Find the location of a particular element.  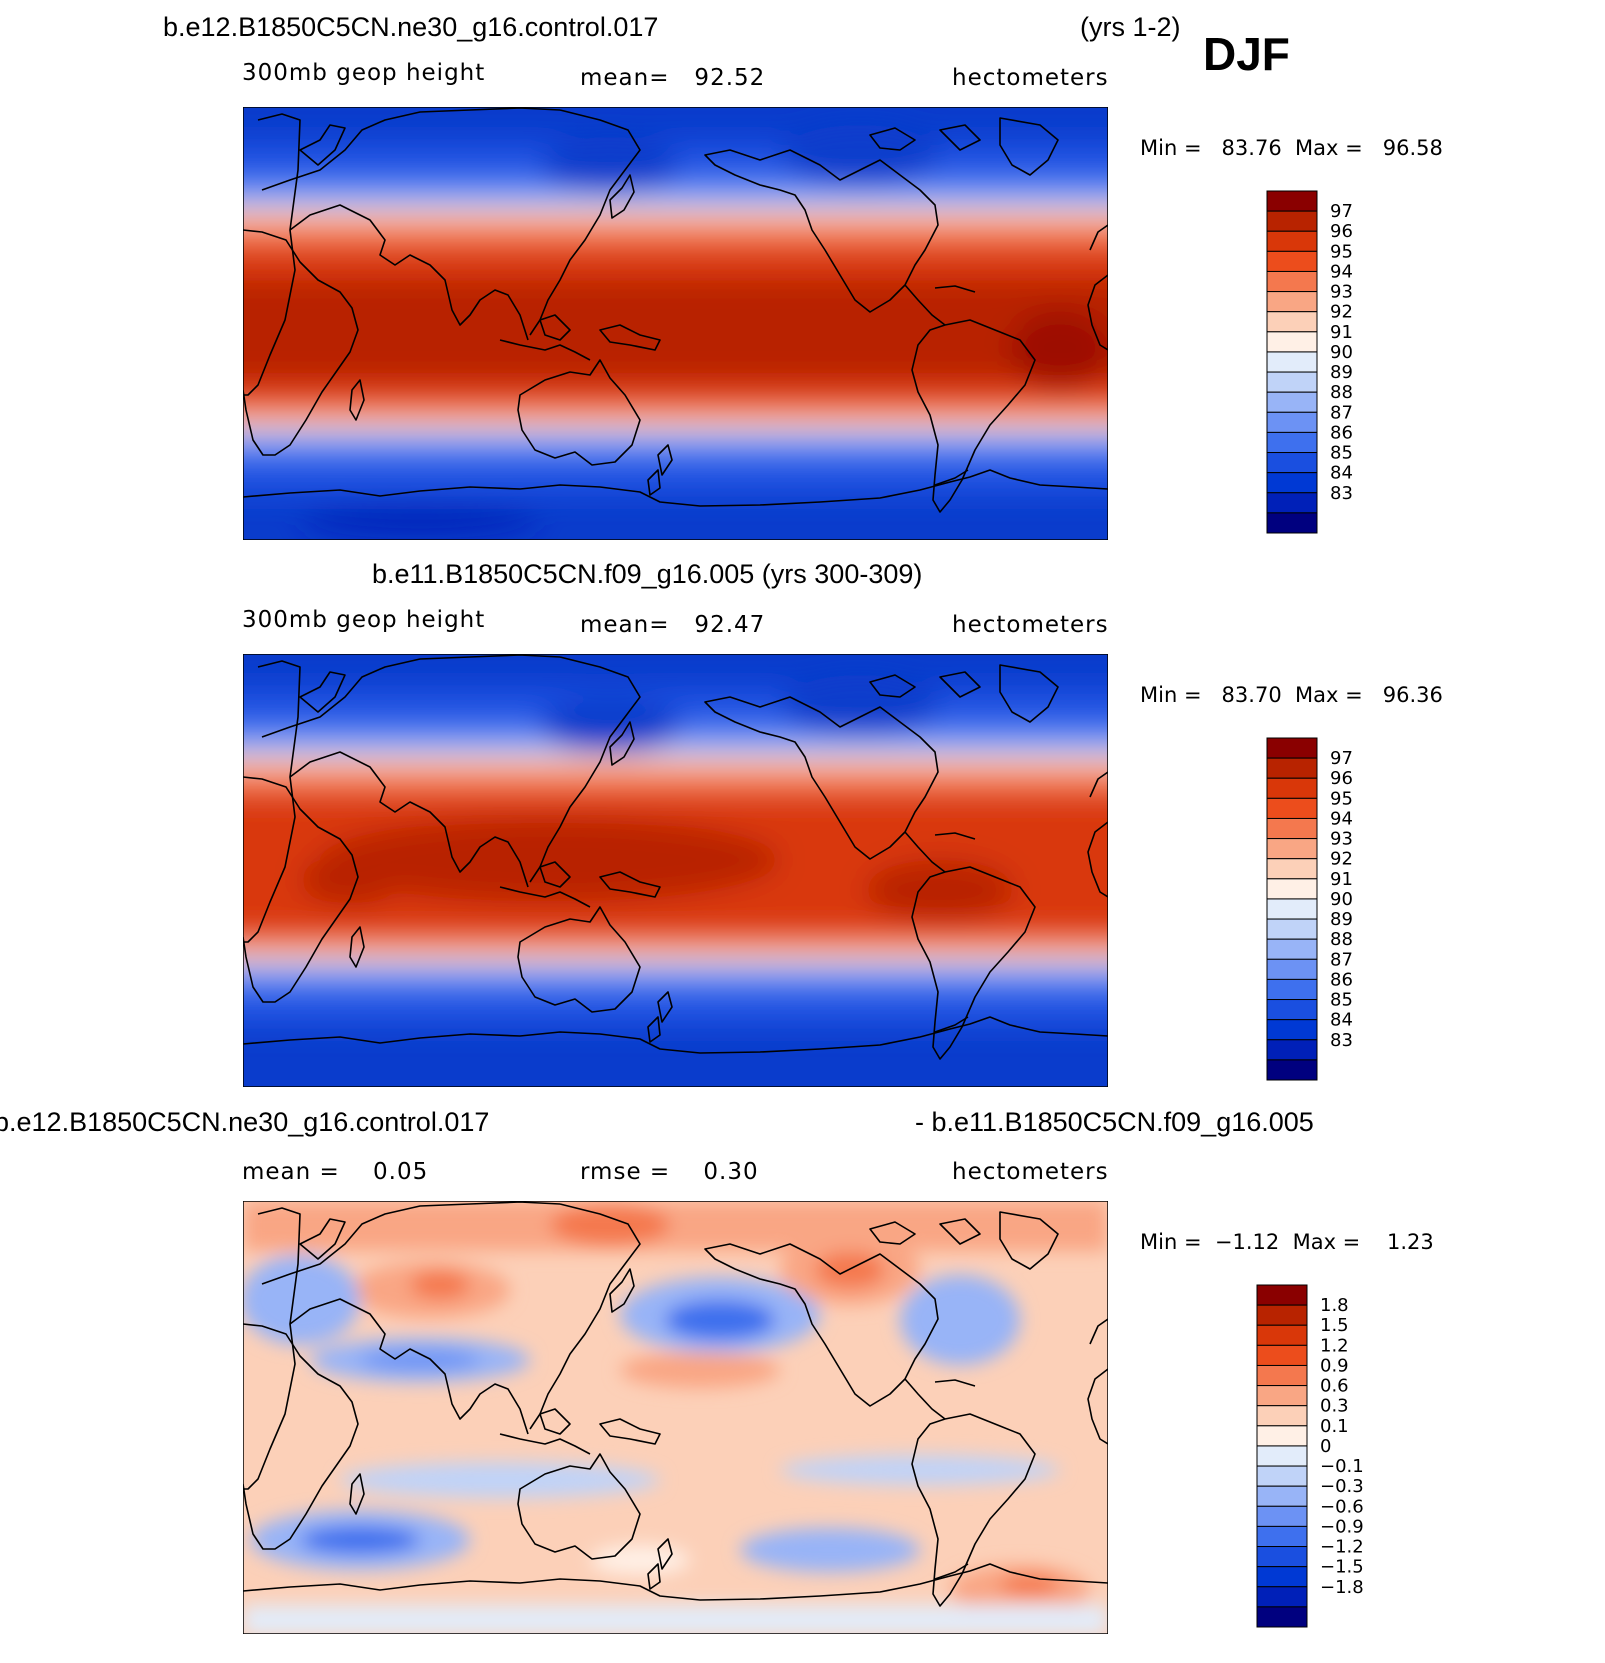

colorbar-tick-label: 0.3 is located at coordinates (1334, 1406).